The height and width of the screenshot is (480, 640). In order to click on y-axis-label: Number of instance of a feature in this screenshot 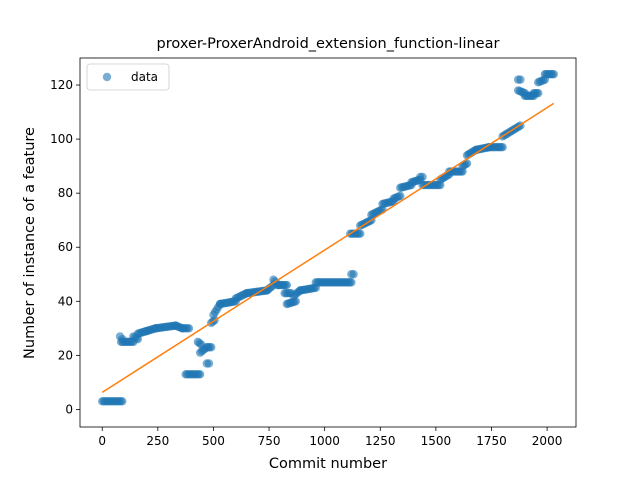, I will do `click(30, 243)`.